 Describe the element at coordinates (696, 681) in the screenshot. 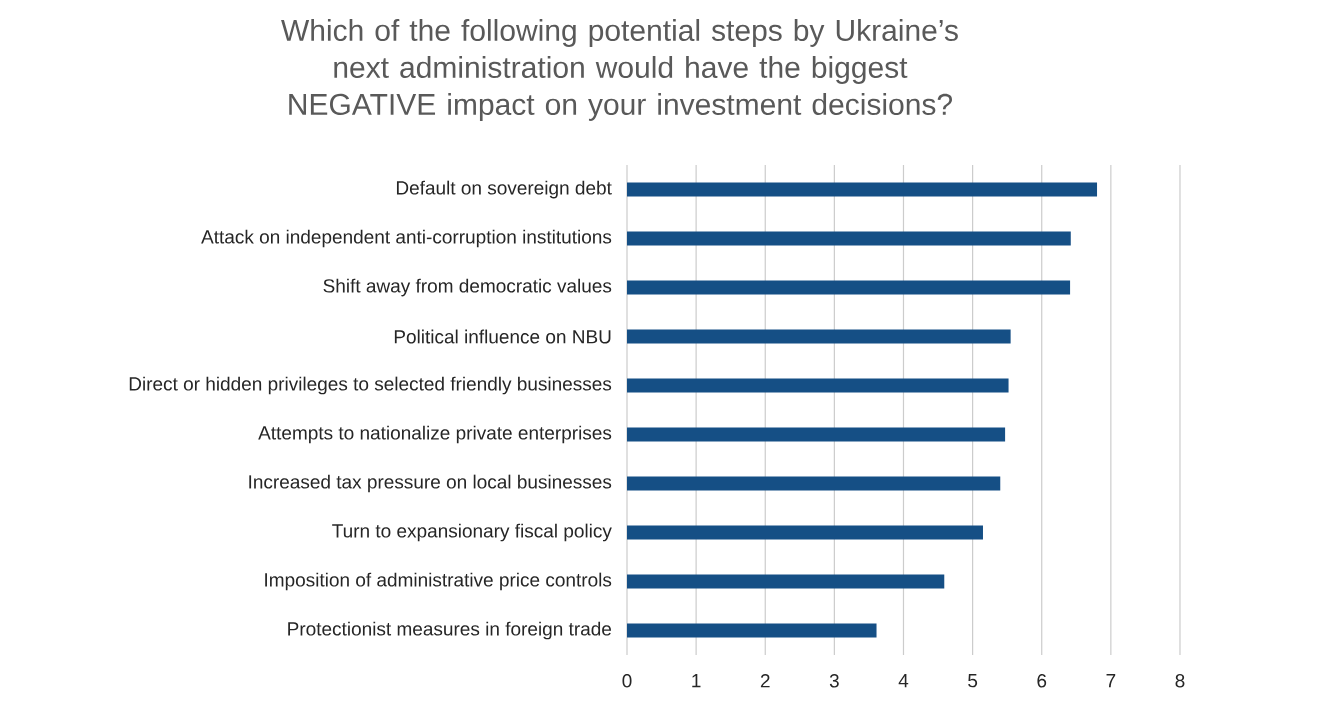

I see `x-tick-label: 1` at that location.